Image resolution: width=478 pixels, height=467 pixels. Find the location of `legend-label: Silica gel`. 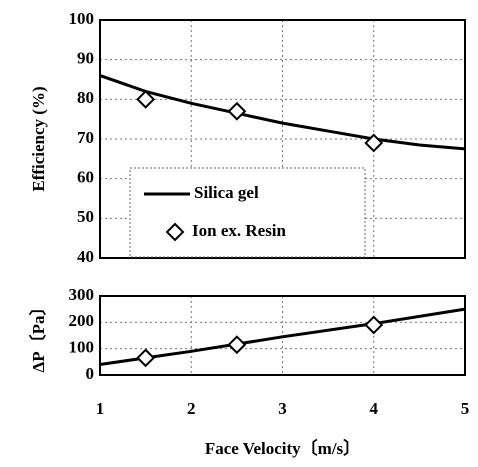

legend-label: Silica gel is located at coordinates (226, 192).